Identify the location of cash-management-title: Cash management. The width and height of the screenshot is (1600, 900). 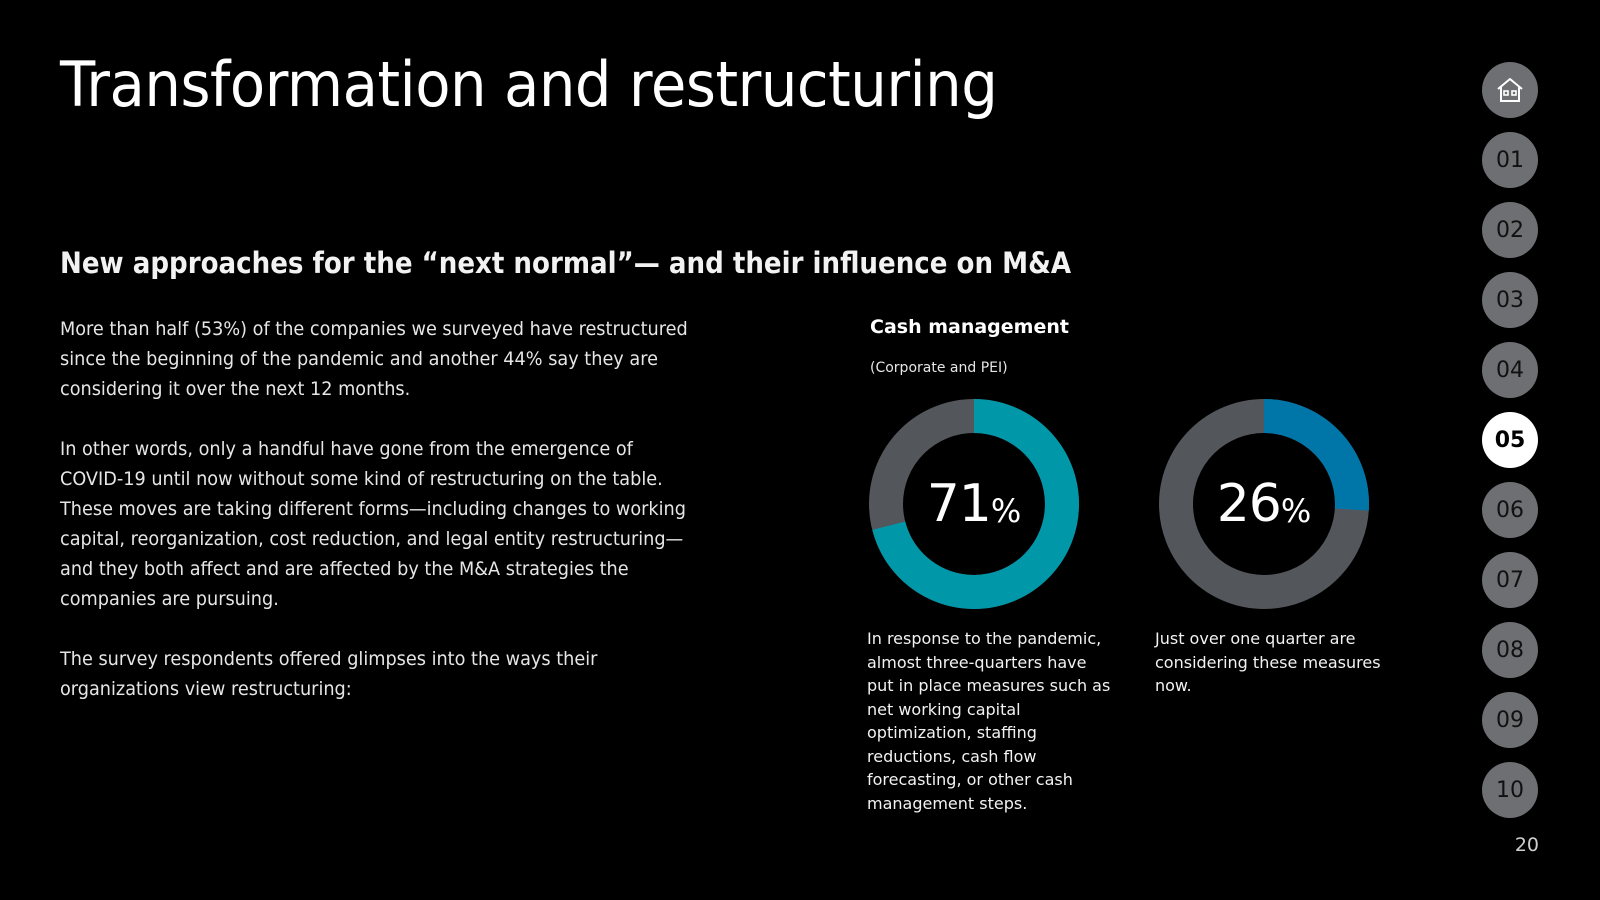
(969, 327).